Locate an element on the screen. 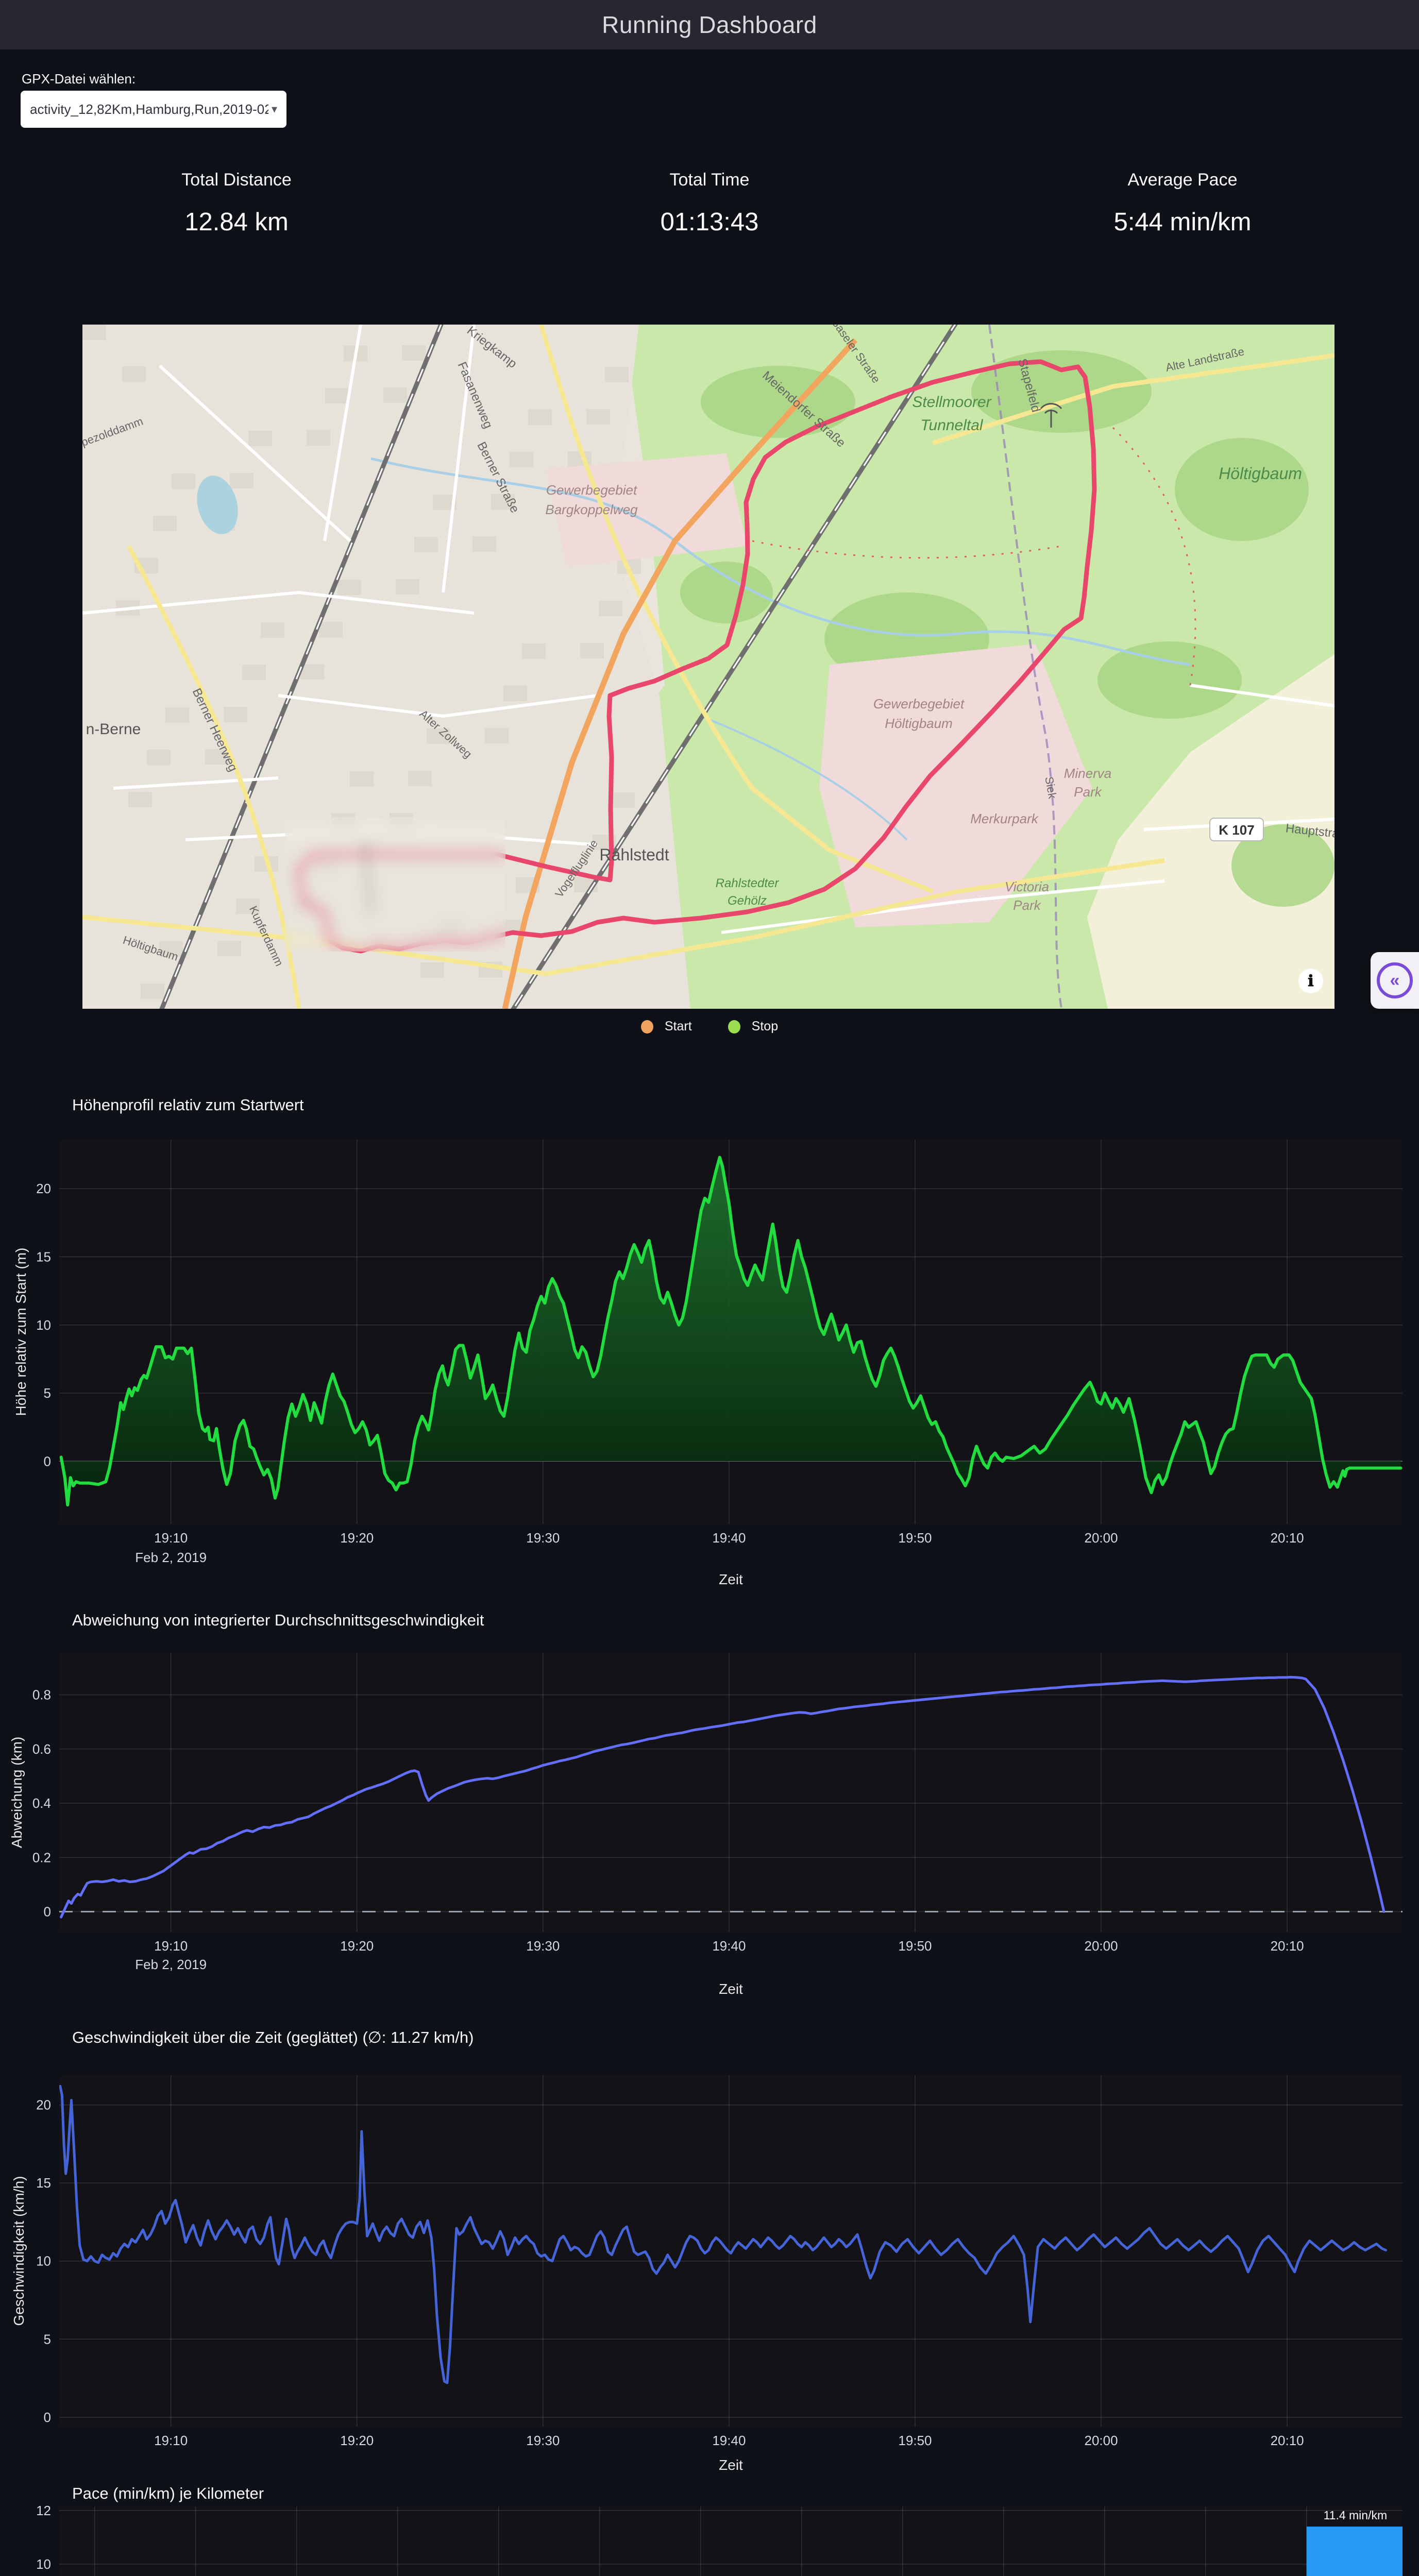 This screenshot has width=1419, height=2576. svg-text: 11.4 min/km is located at coordinates (1356, 2515).